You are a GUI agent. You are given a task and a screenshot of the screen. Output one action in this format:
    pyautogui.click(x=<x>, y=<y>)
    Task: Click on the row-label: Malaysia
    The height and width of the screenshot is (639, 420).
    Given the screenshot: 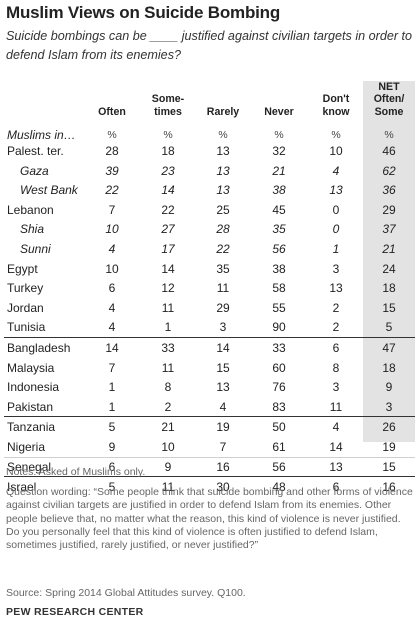 What is the action you would take?
    pyautogui.click(x=31, y=367)
    